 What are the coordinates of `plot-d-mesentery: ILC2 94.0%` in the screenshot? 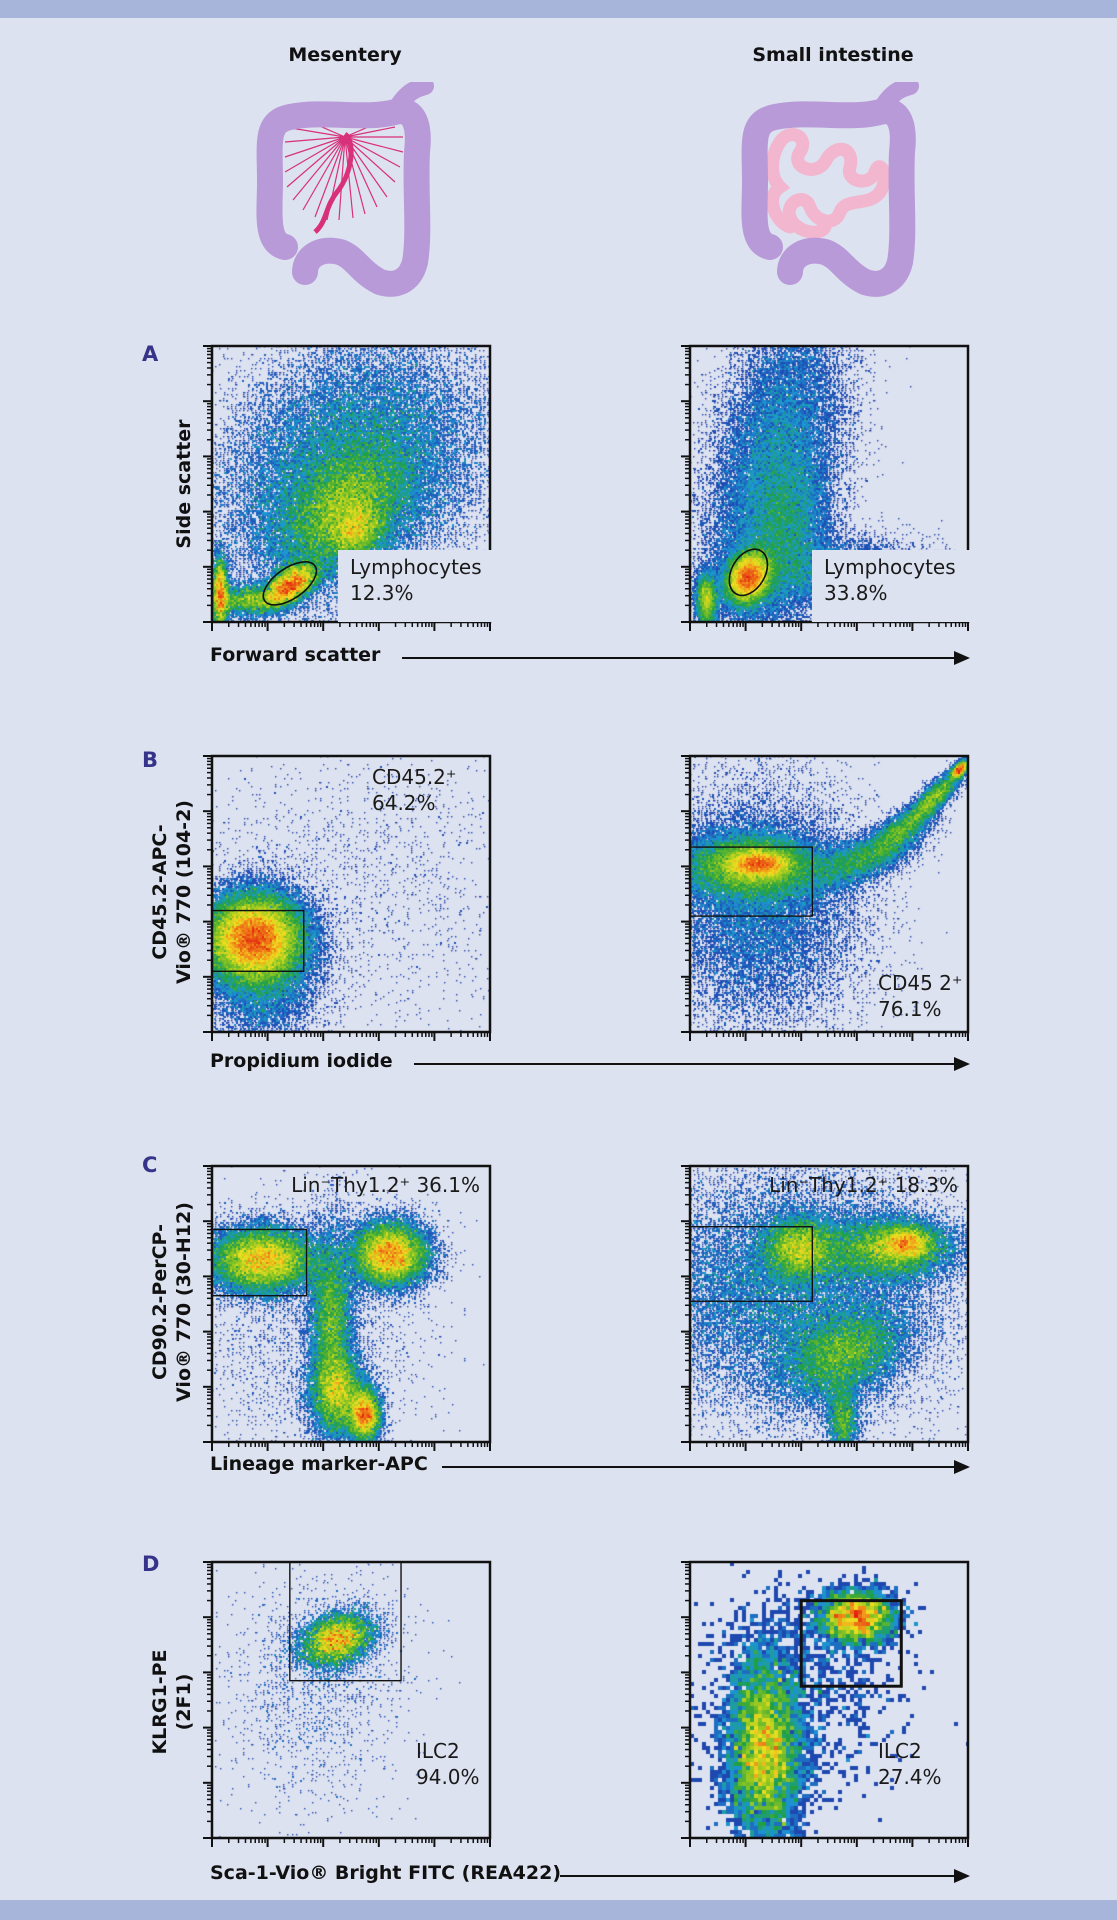 It's located at (347, 1703).